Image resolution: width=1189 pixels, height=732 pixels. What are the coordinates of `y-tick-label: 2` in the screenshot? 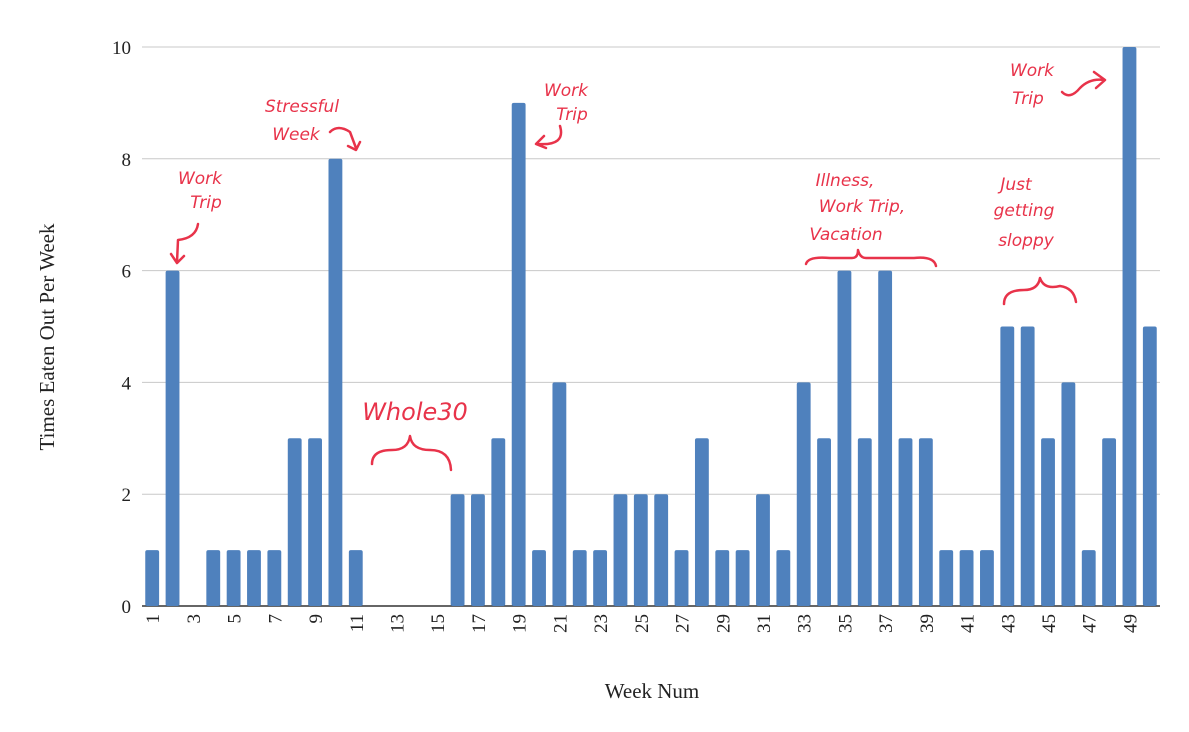 It's located at (127, 495).